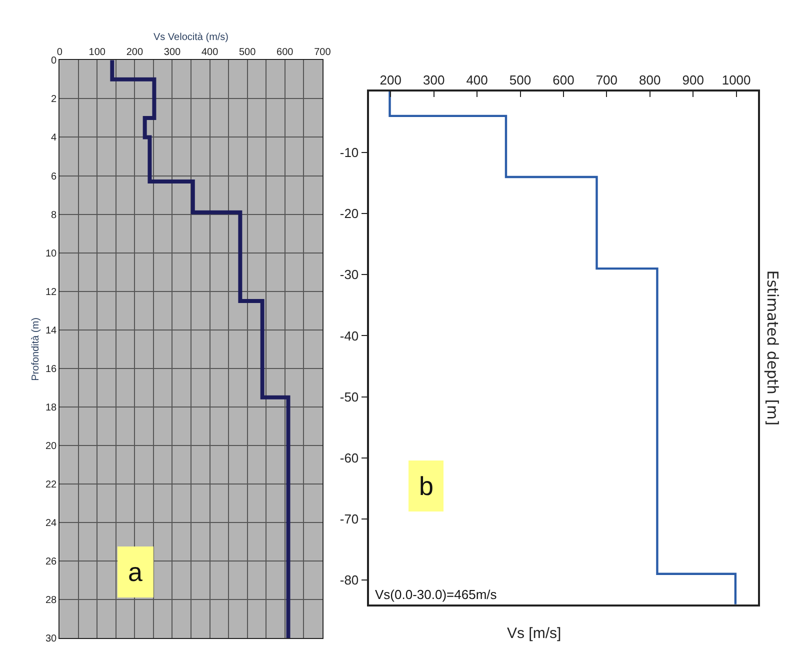  What do you see at coordinates (54, 176) in the screenshot?
I see `y-tick-label: 6` at bounding box center [54, 176].